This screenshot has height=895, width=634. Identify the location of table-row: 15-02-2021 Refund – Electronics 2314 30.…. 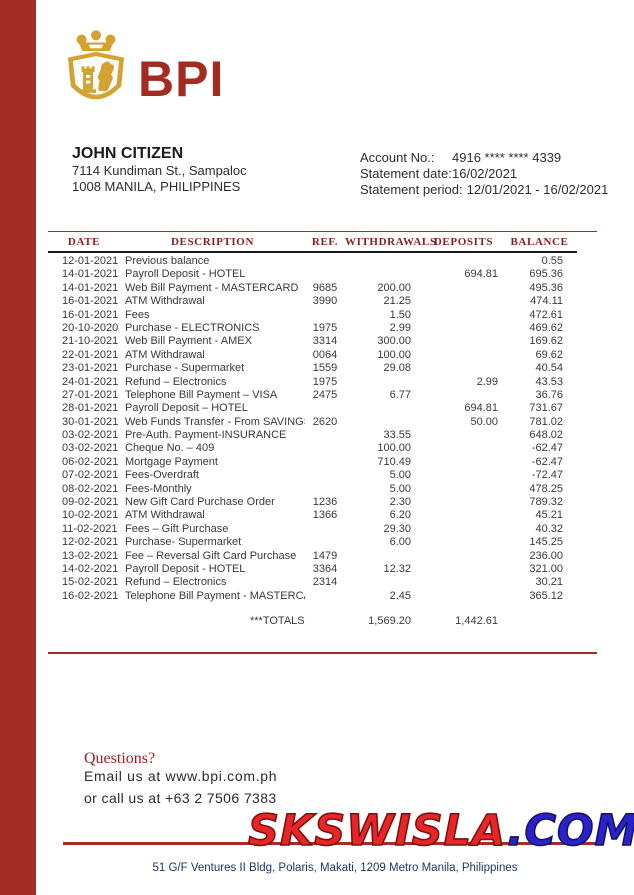
(312, 582).